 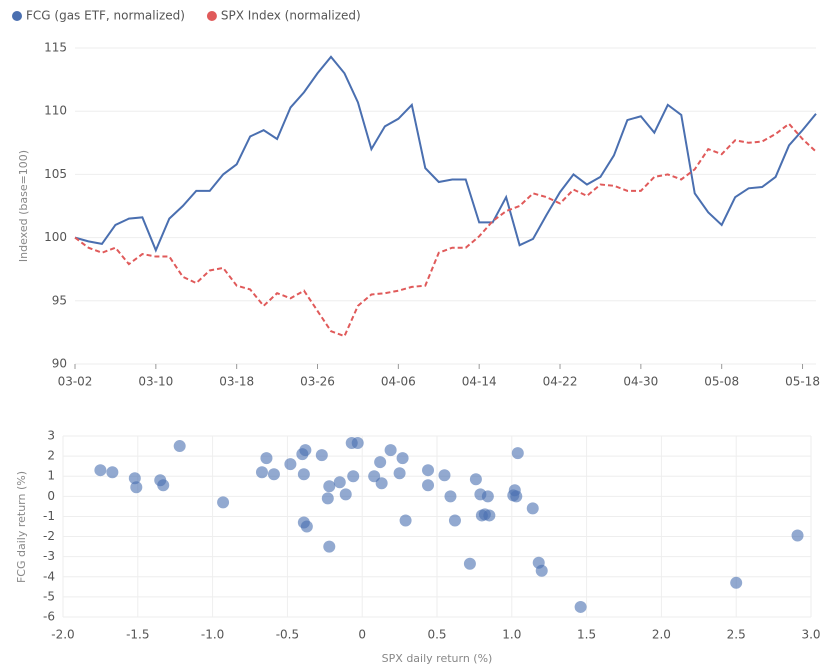 What do you see at coordinates (49, 536) in the screenshot?
I see `y-tick-label: -2` at bounding box center [49, 536].